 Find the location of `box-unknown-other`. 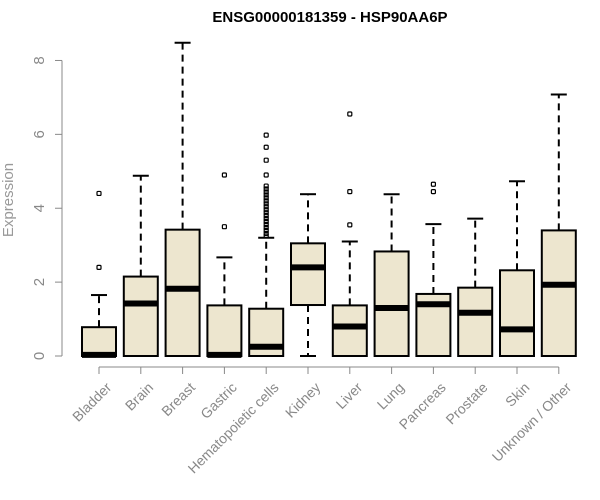

box-unknown-other is located at coordinates (558, 225).